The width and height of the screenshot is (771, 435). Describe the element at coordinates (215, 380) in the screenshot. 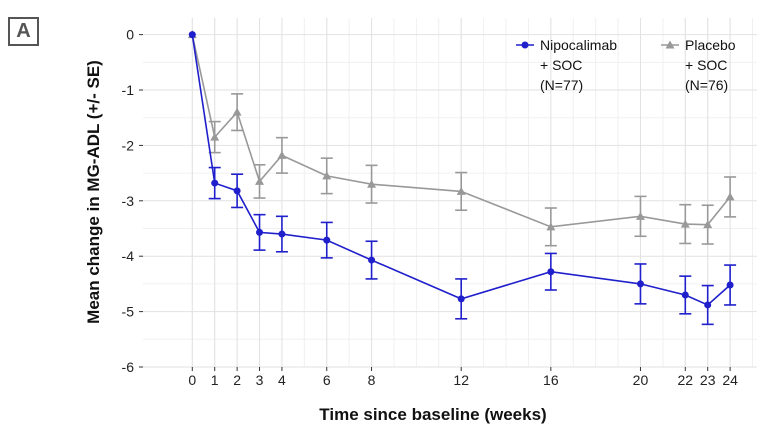

I see `x-tick-label: 1` at that location.